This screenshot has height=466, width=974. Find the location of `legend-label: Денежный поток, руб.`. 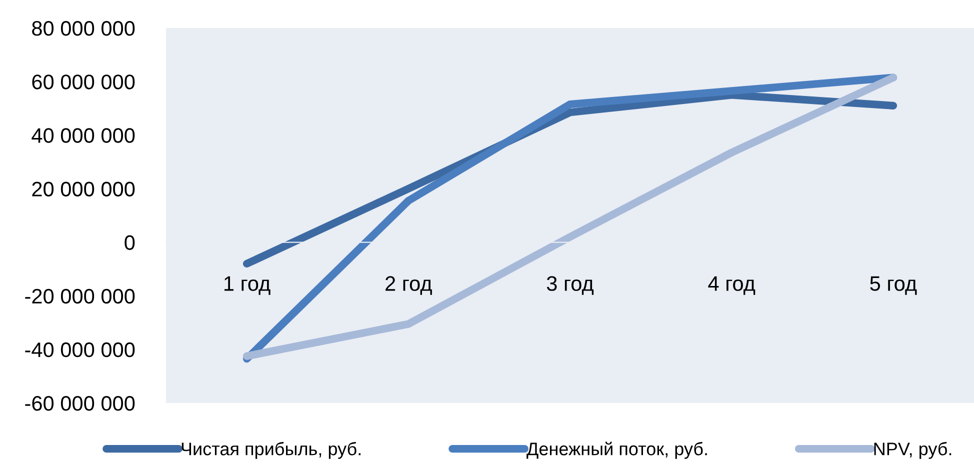

legend-label: Денежный поток, руб. is located at coordinates (616, 450).